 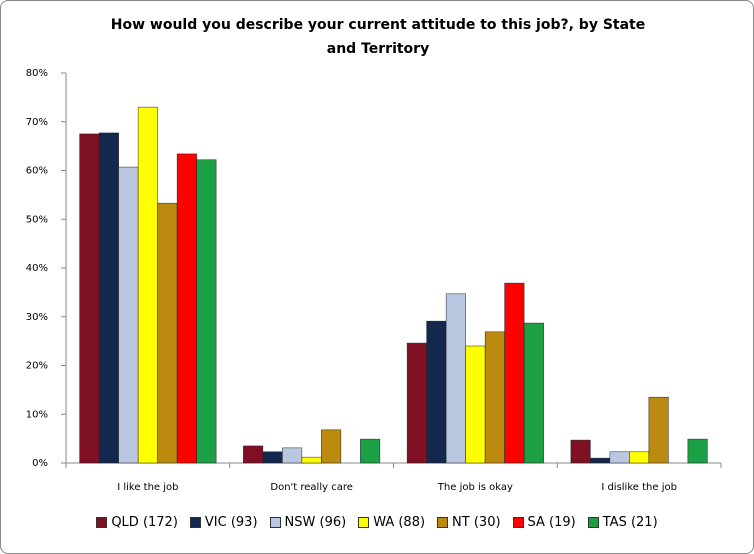 I want to click on x-tick-label: I like the job, so click(x=147, y=487).